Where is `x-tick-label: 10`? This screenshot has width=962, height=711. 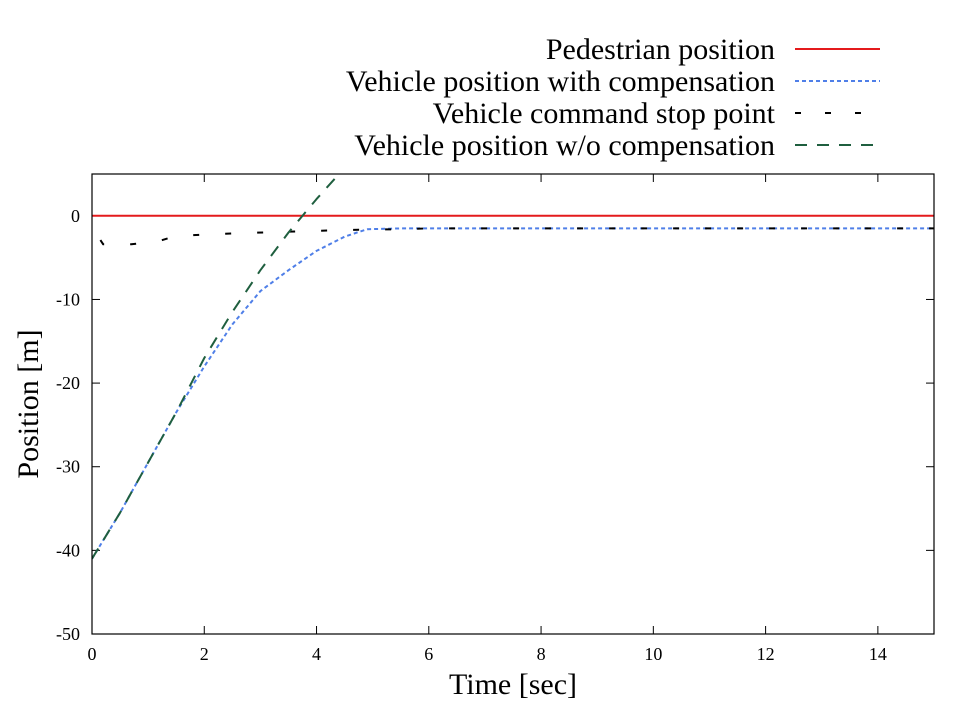
x-tick-label: 10 is located at coordinates (653, 654).